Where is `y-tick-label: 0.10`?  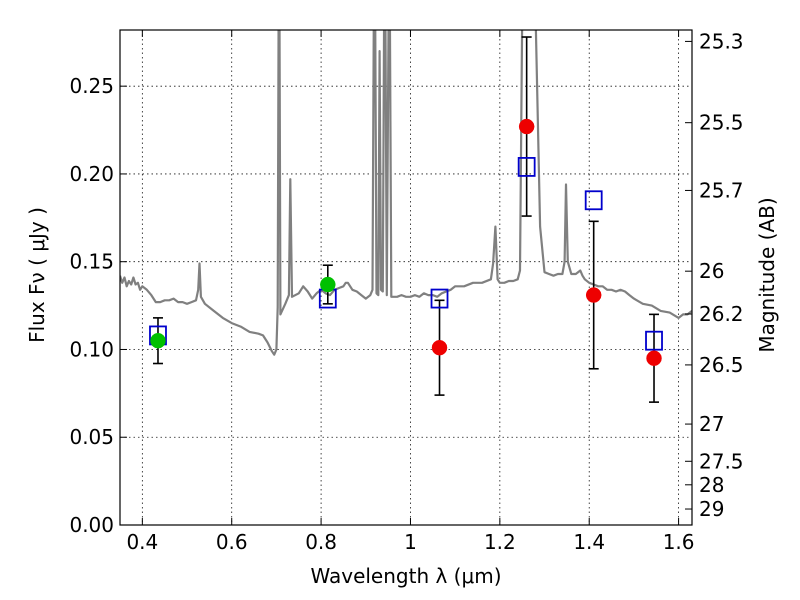
y-tick-label: 0.10 is located at coordinates (91, 349).